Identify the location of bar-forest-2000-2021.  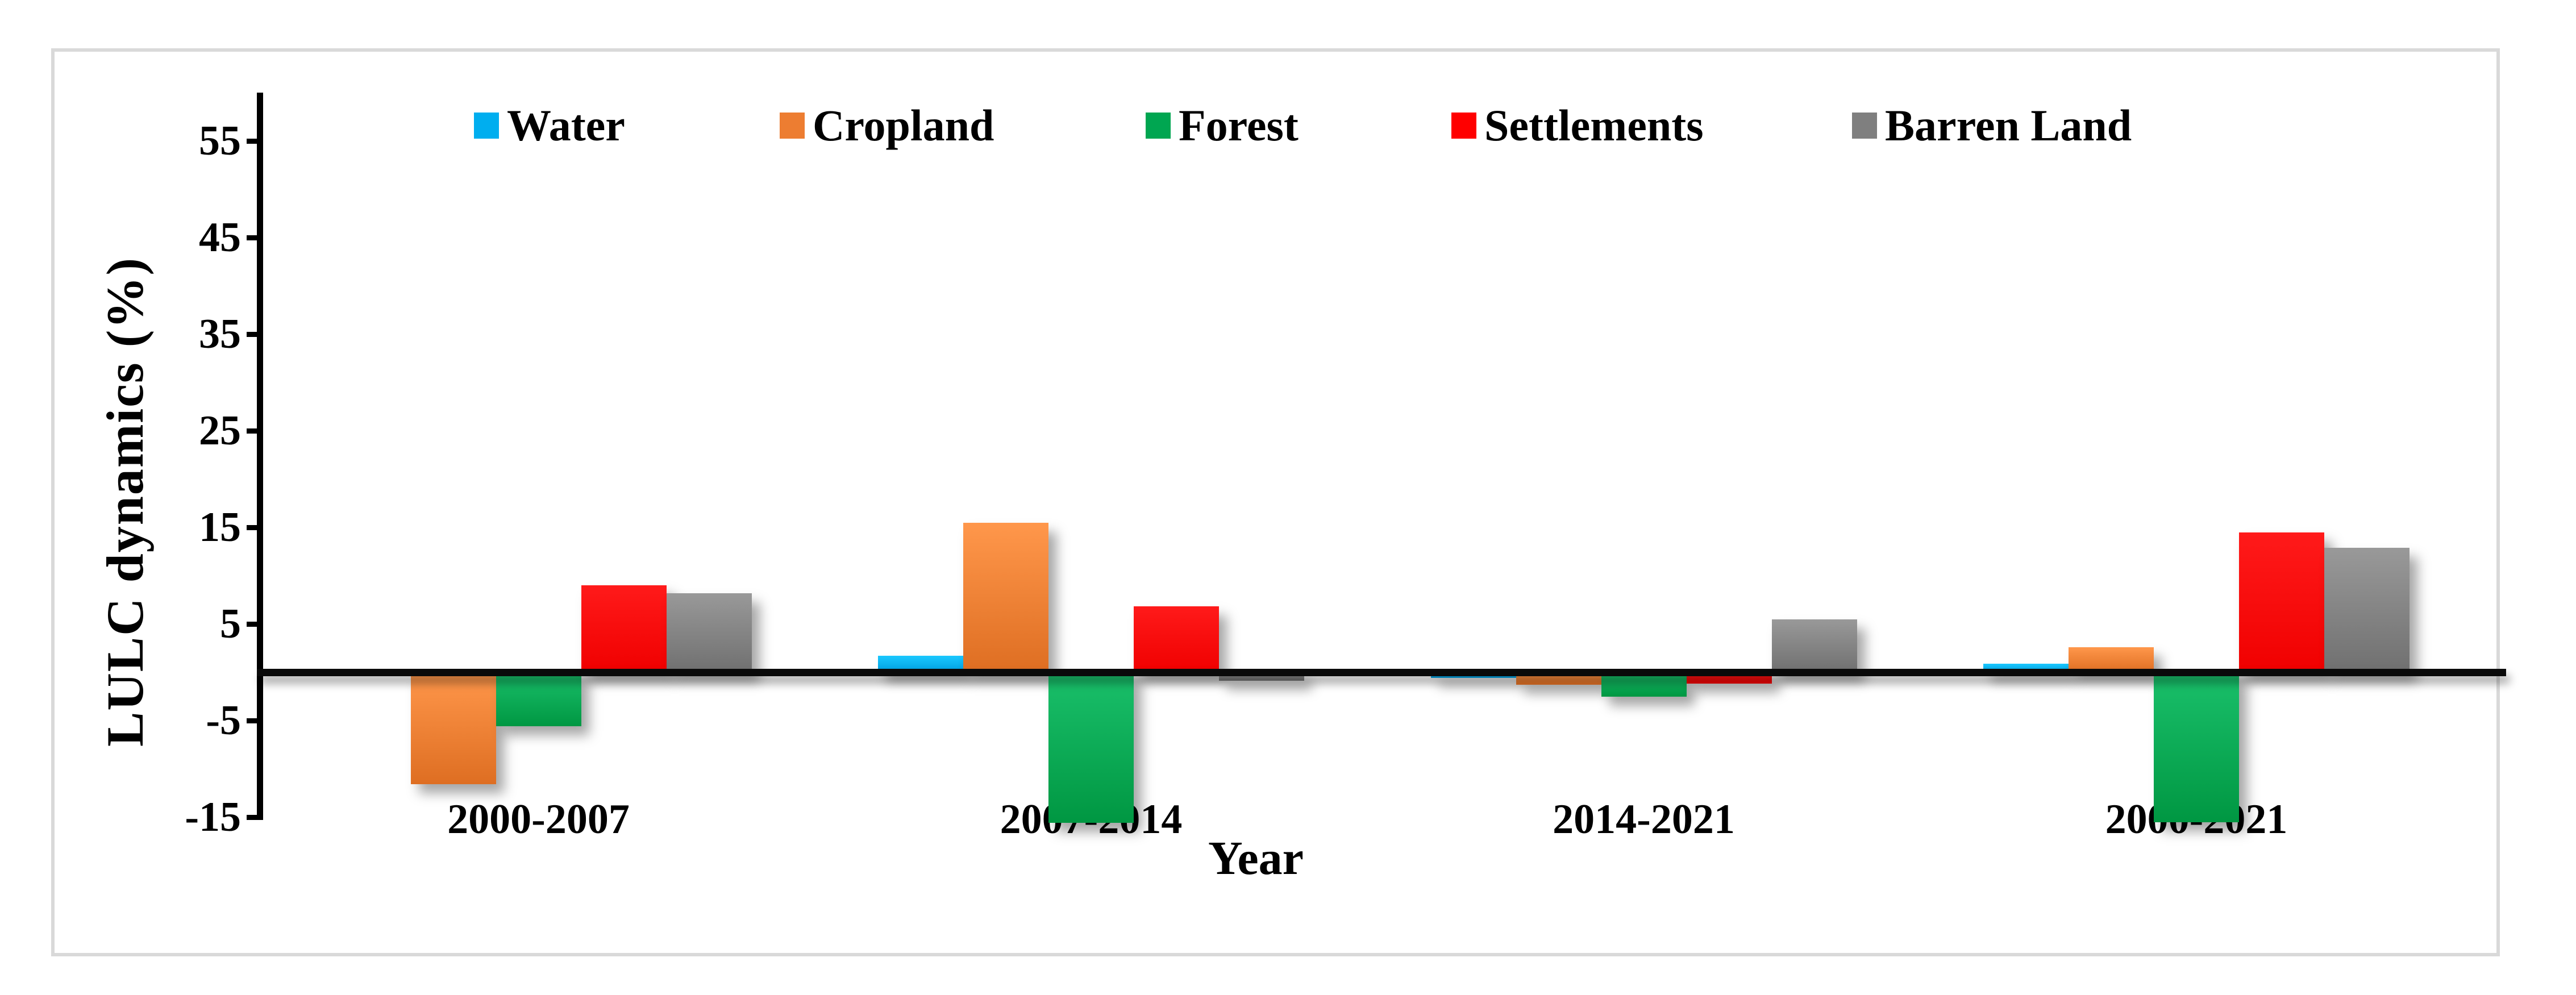
(2196, 747).